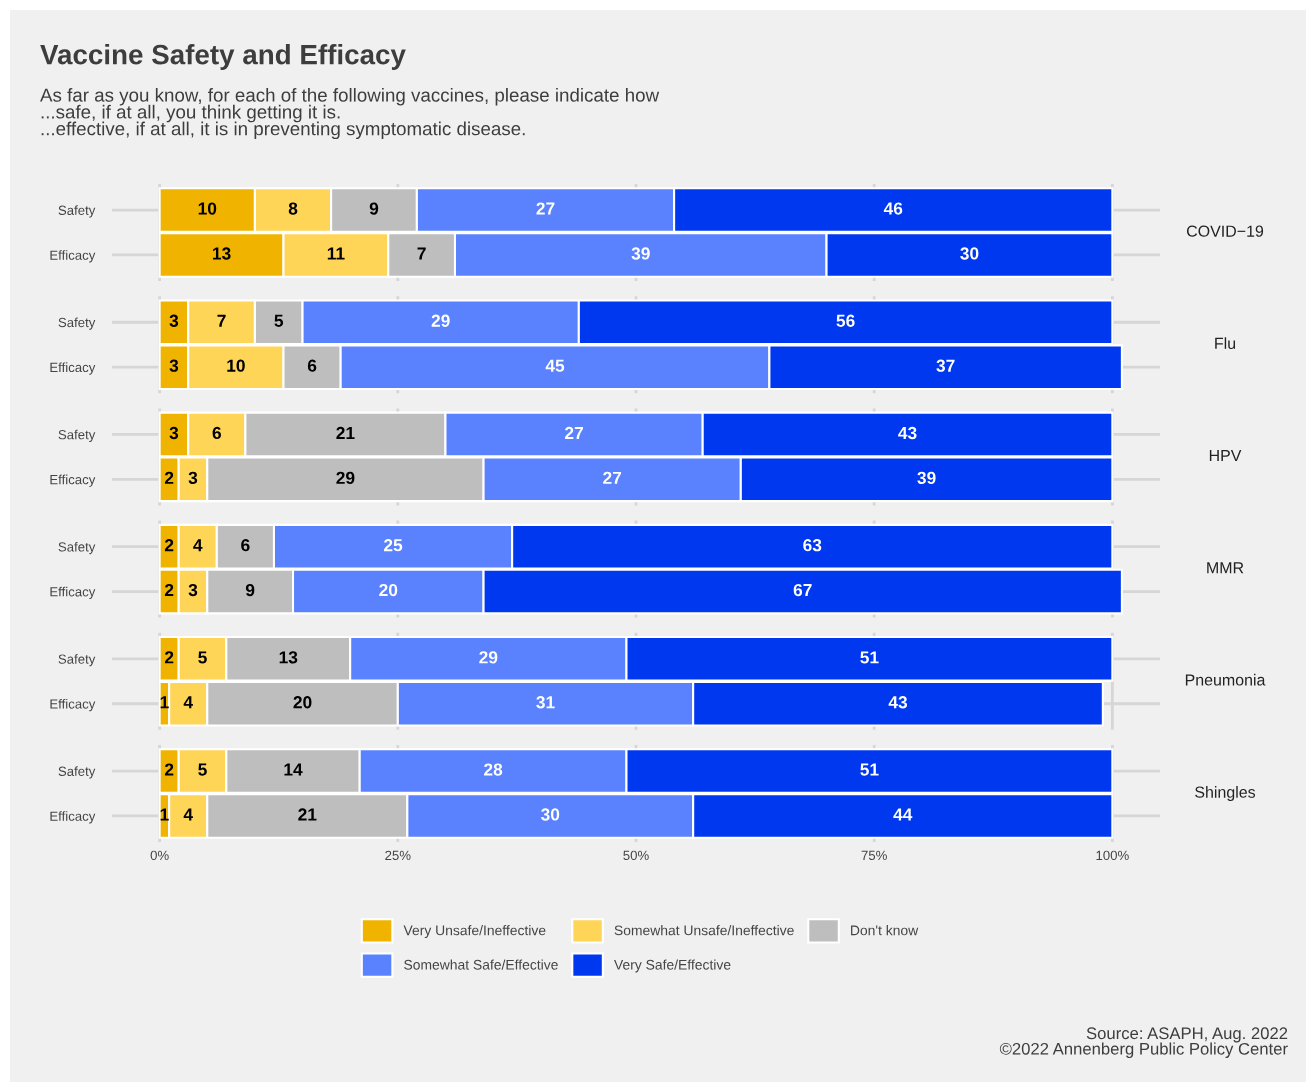  What do you see at coordinates (555, 365) in the screenshot?
I see `data-label: 45` at bounding box center [555, 365].